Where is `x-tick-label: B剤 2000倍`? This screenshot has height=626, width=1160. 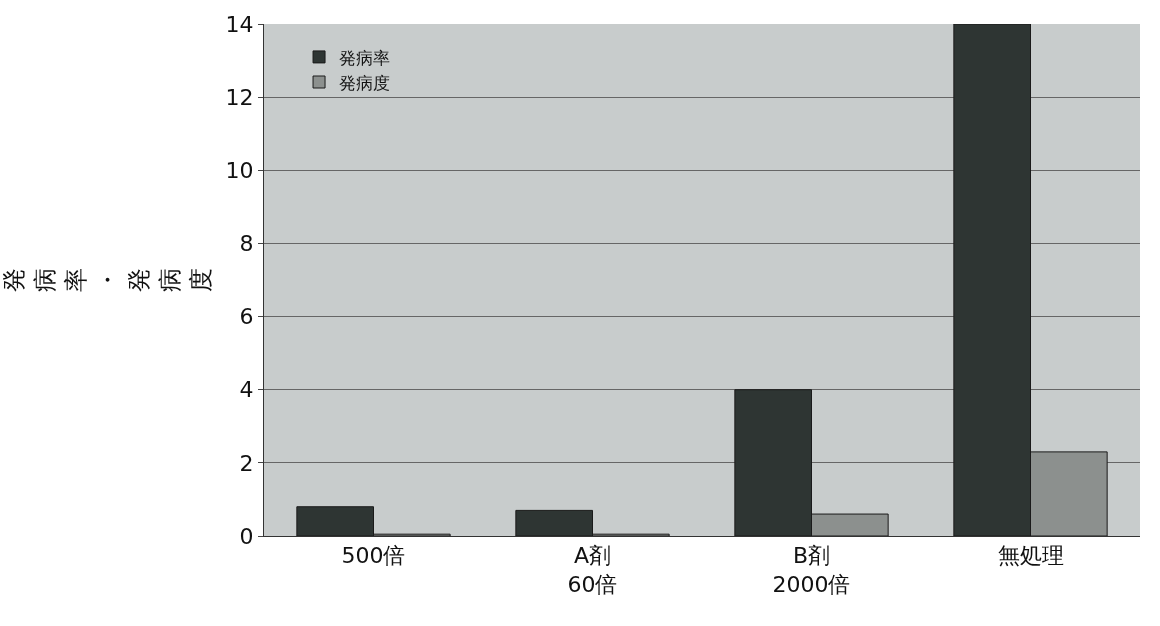 x-tick-label: B剤 2000倍 is located at coordinates (811, 570).